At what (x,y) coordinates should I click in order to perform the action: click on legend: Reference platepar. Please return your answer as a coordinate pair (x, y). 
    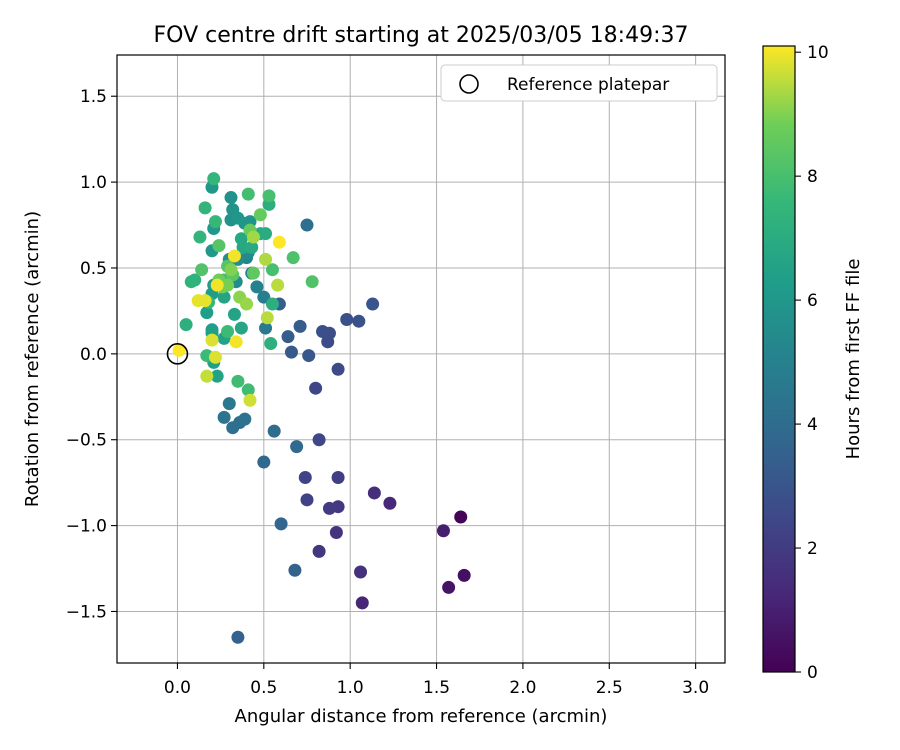
    Looking at the image, I should click on (579, 83).